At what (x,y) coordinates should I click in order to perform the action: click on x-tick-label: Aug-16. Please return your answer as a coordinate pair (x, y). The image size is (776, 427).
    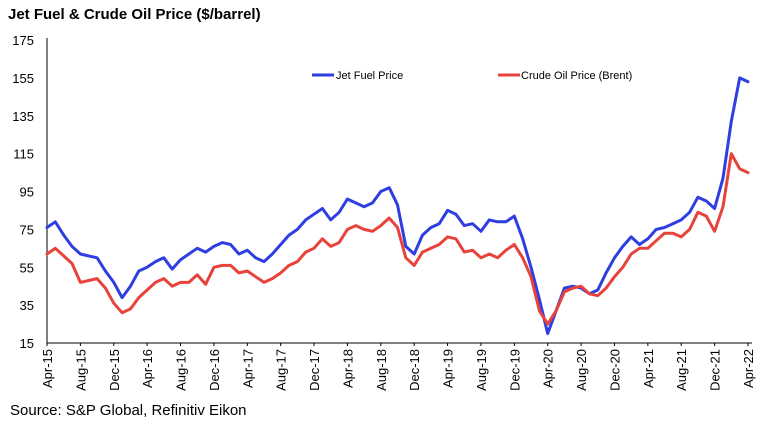
    Looking at the image, I should click on (181, 370).